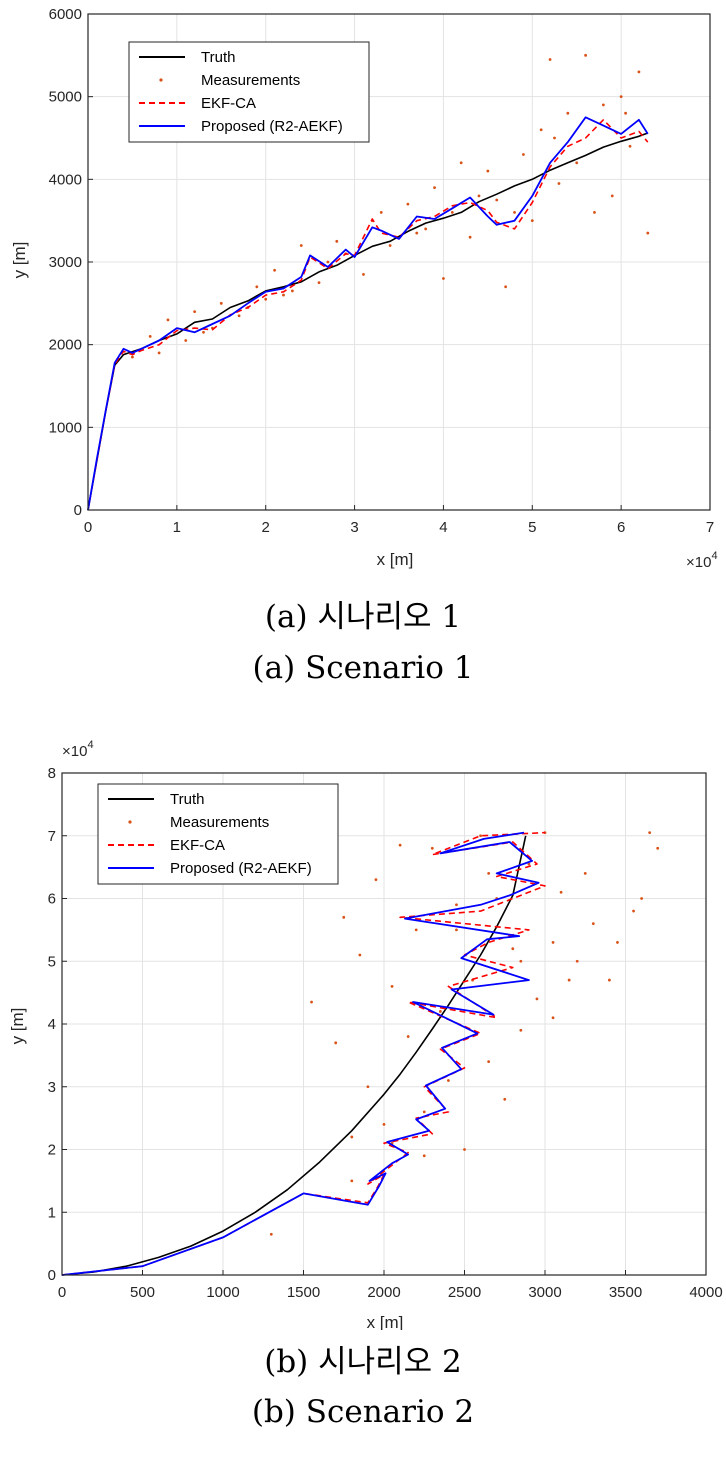 Image resolution: width=726 pixels, height=1457 pixels. Describe the element at coordinates (74, 751) in the screenshot. I see `y-multiplier-base: ×10` at that location.